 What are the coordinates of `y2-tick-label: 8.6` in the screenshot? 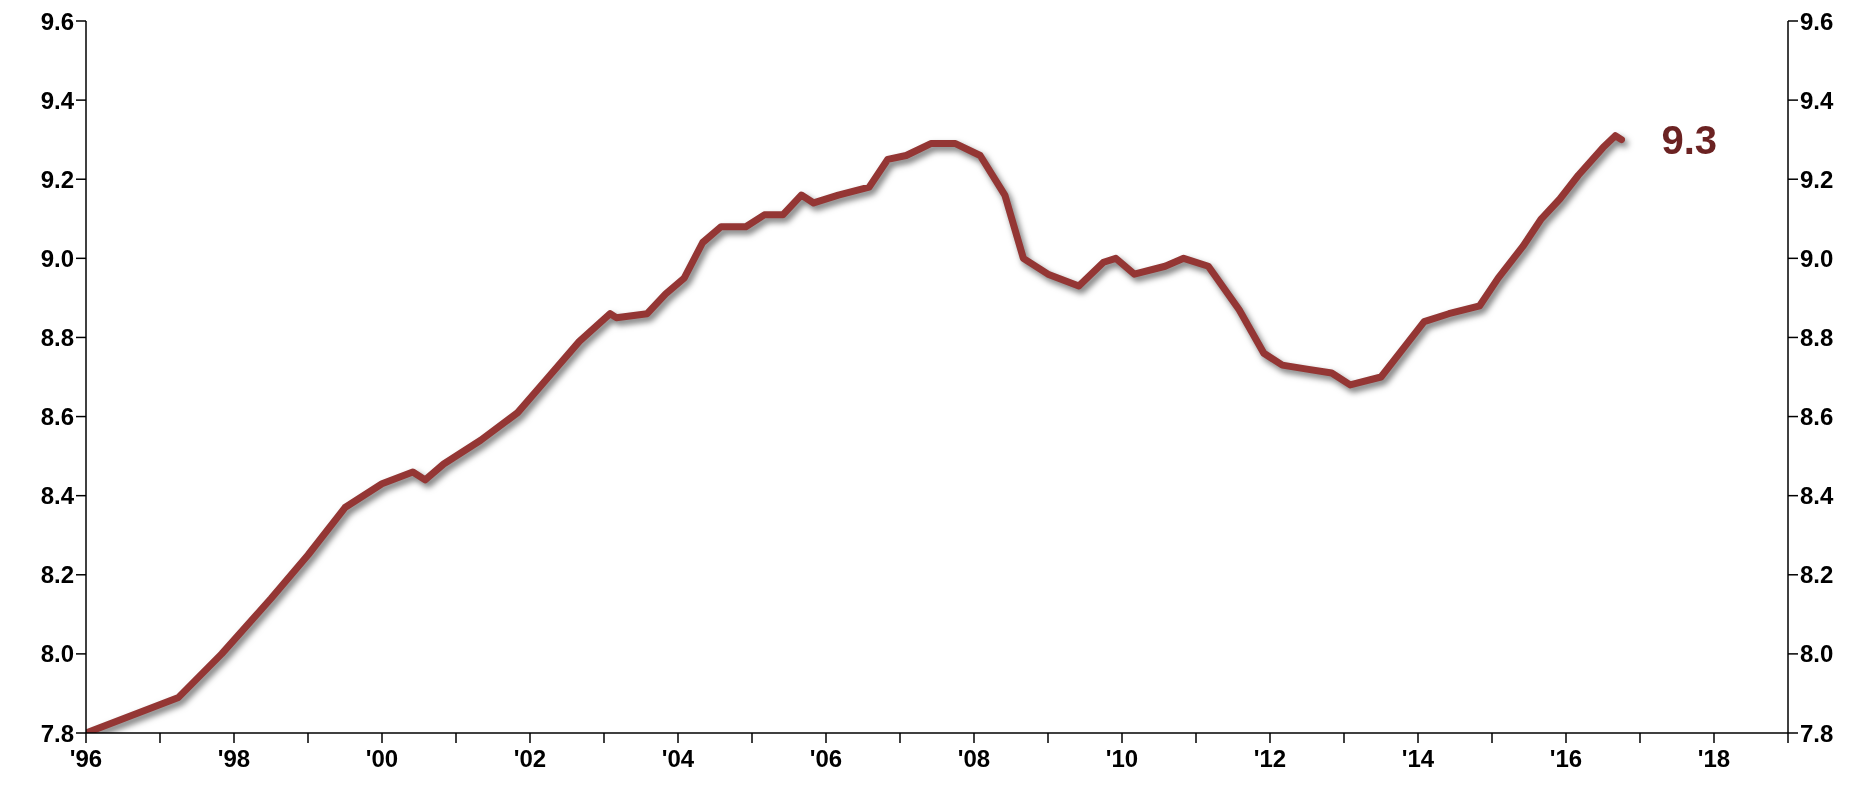 It's located at (1817, 417).